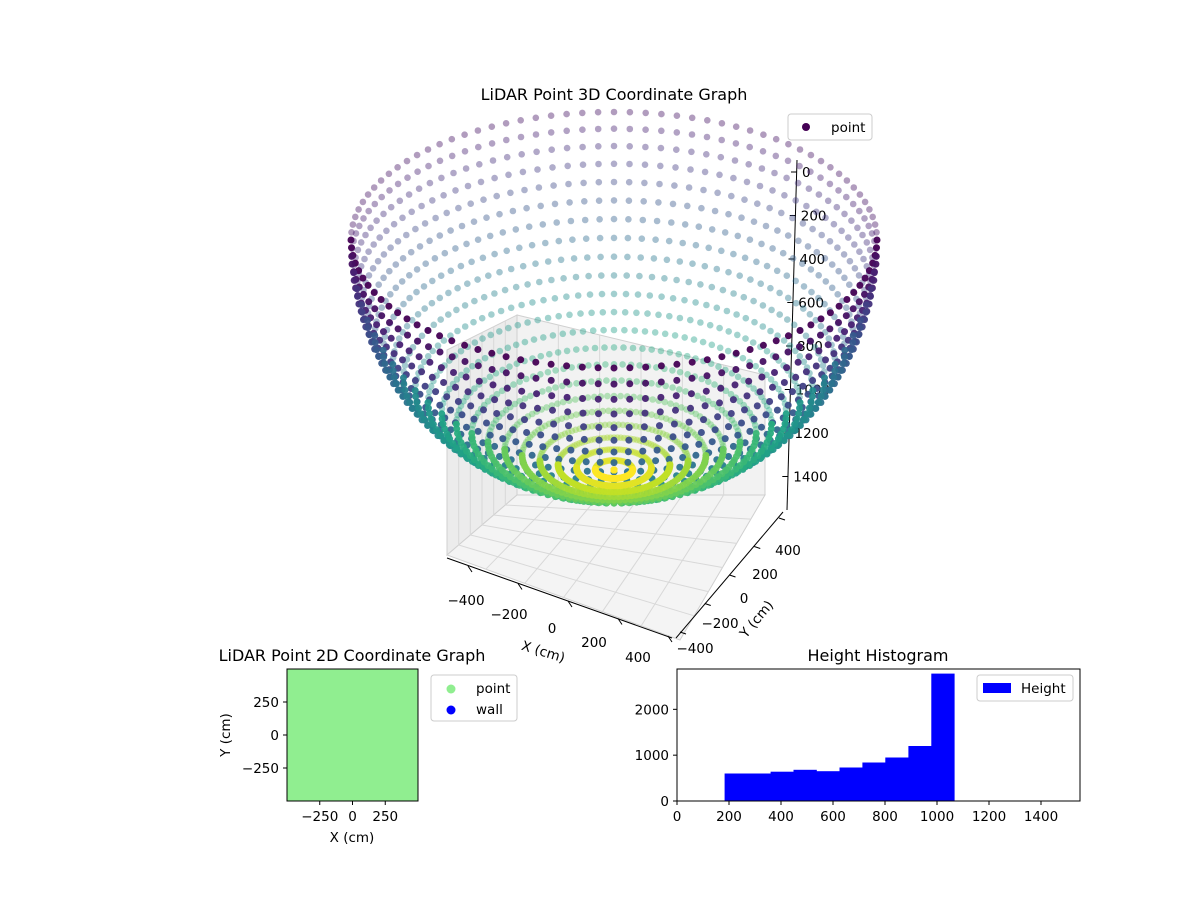  What do you see at coordinates (729, 817) in the screenshot?
I see `x-tick-label: 200` at bounding box center [729, 817].